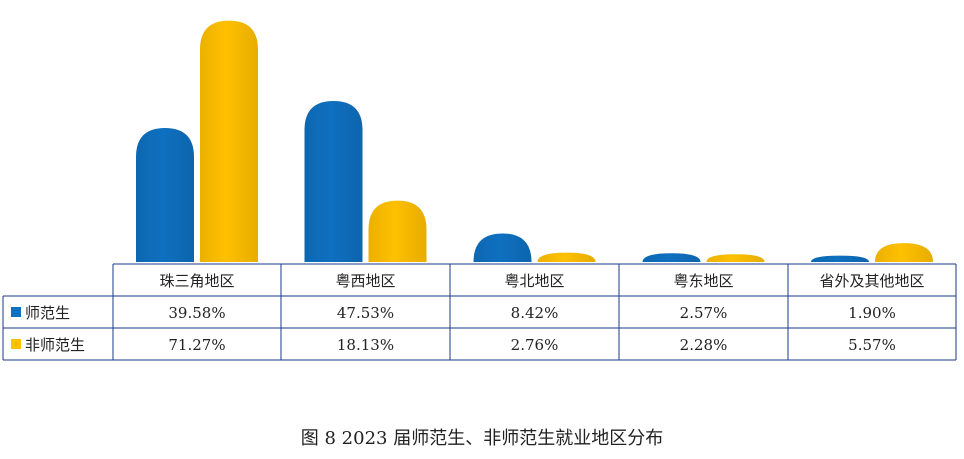  I want to click on data-label: 2.76%, so click(535, 345).